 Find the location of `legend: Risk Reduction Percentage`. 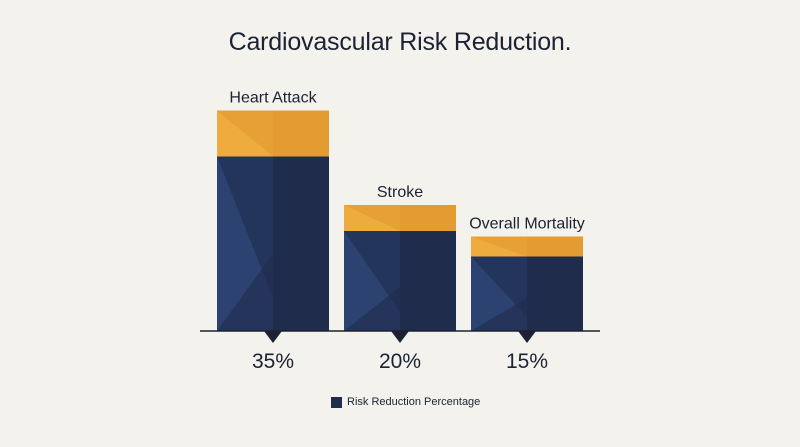

legend: Risk Reduction Percentage is located at coordinates (405, 402).